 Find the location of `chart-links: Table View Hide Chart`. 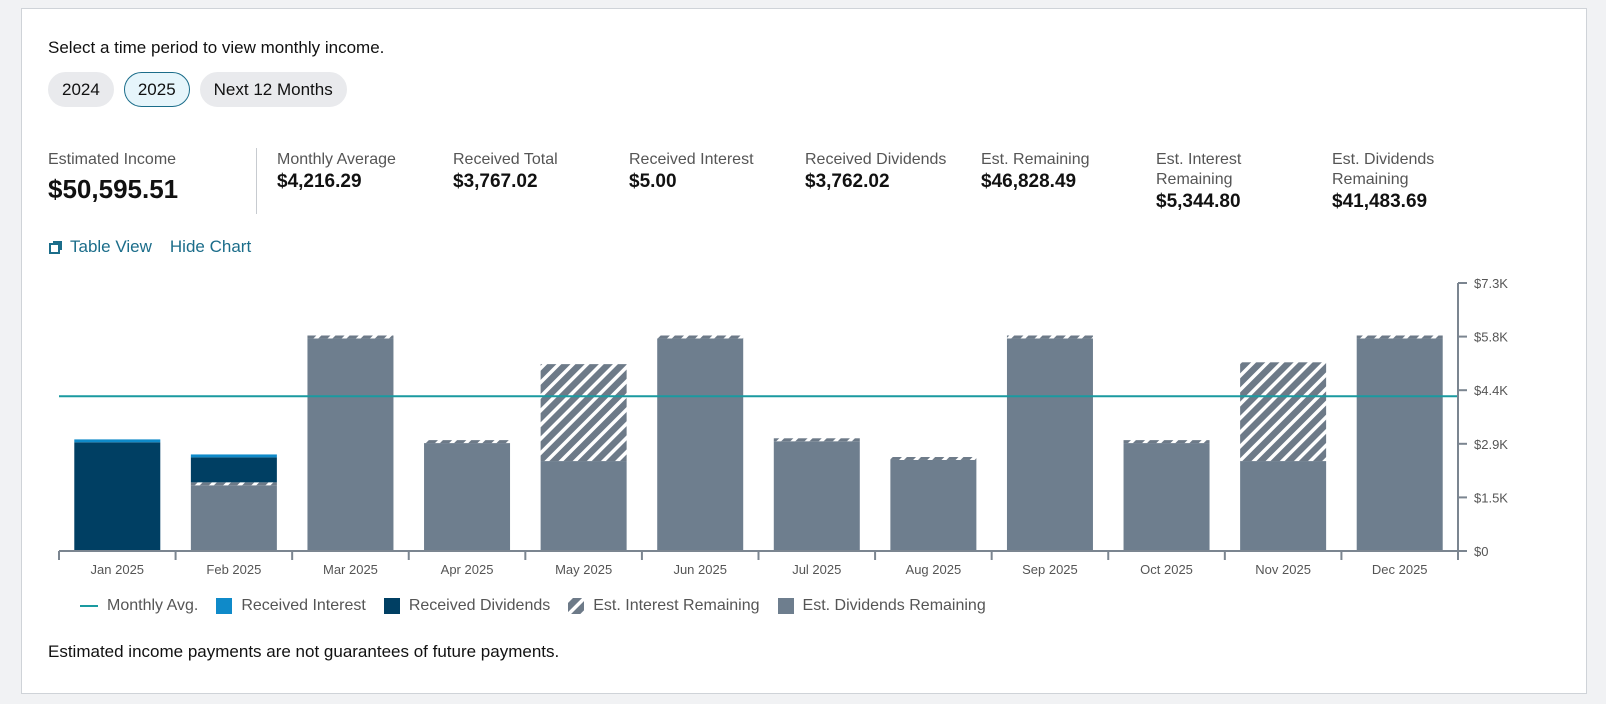

chart-links: Table View Hide Chart is located at coordinates (149, 247).